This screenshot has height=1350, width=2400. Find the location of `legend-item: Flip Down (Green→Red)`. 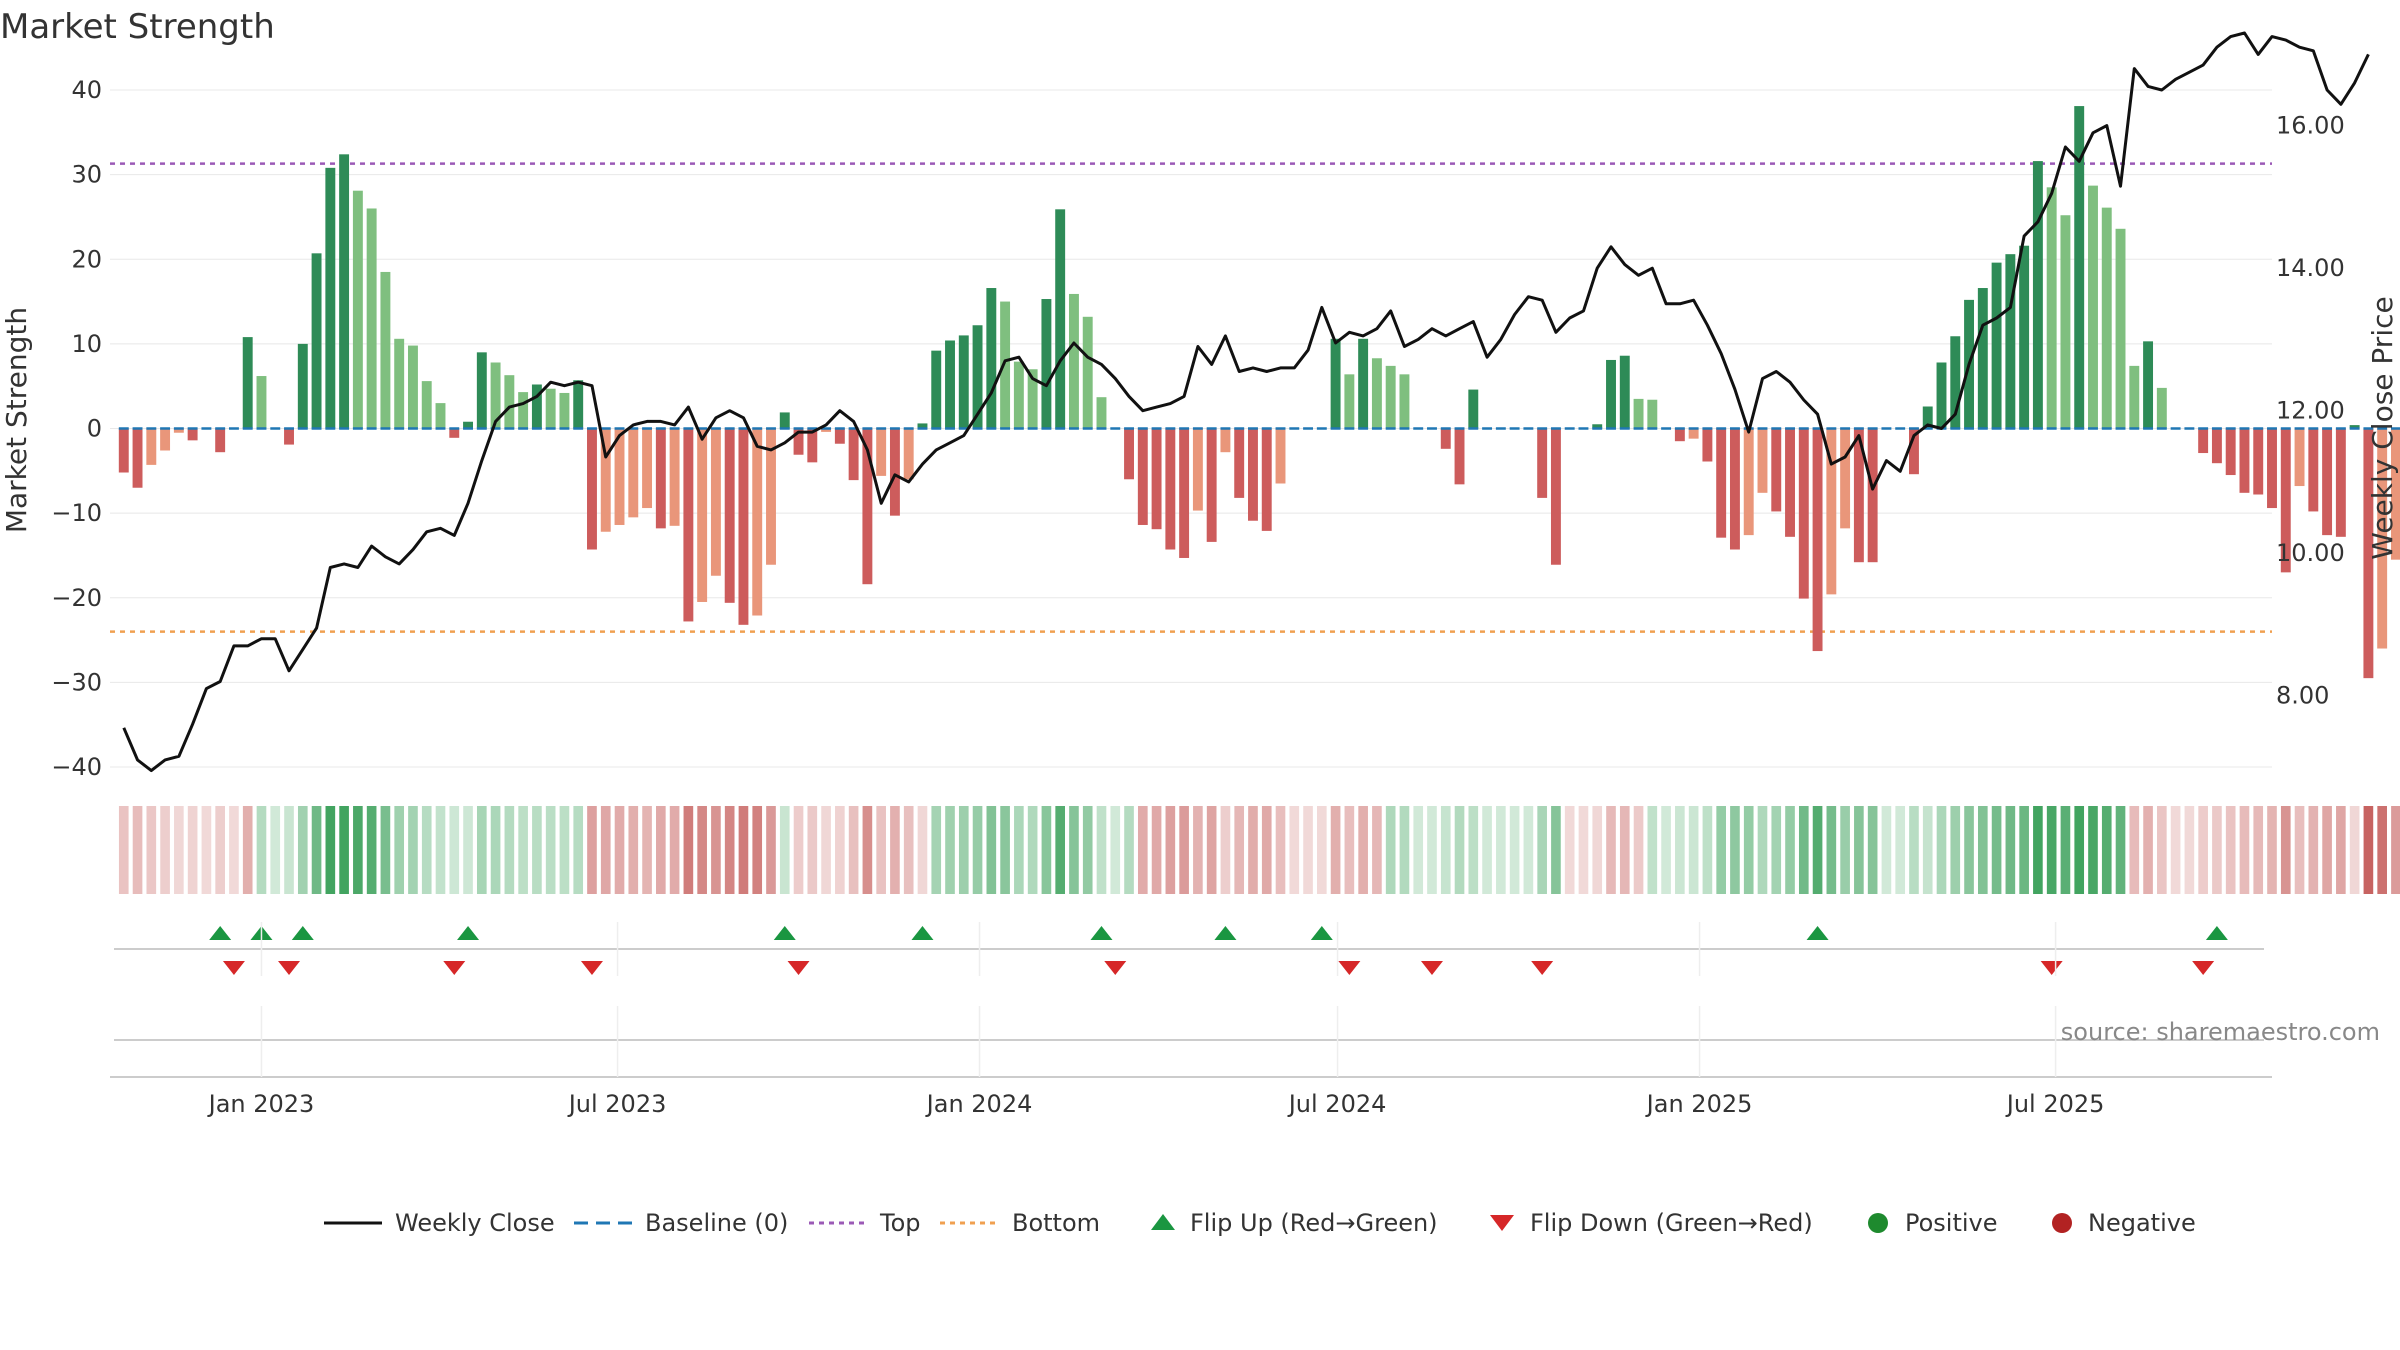

legend-item: Flip Down (Green→Red) is located at coordinates (1651, 1223).